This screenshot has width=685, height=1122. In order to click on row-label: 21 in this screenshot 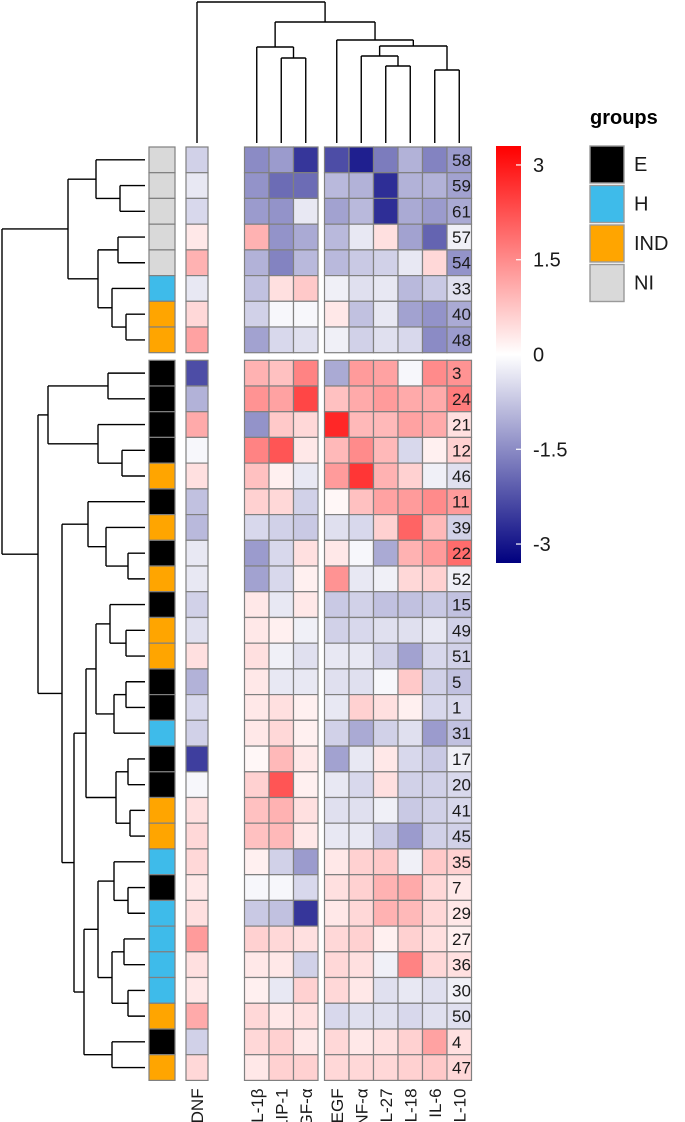, I will do `click(461, 425)`.